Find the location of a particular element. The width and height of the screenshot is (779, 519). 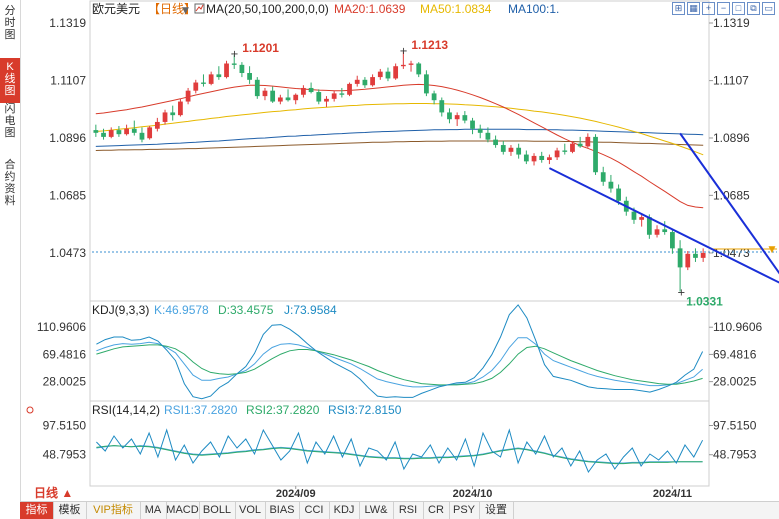

tab-lw&: LW& is located at coordinates (376, 510).